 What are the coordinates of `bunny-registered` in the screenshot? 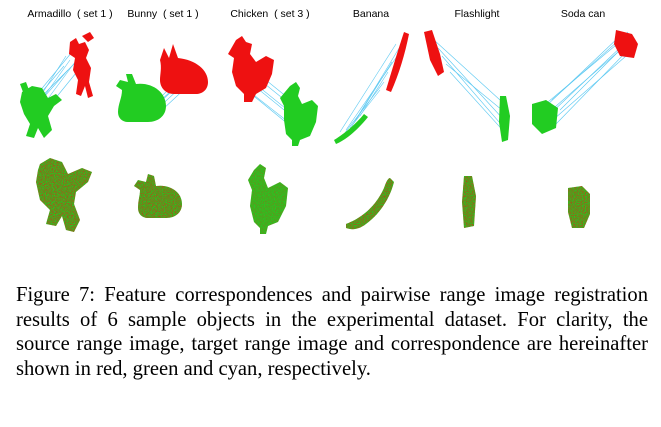 It's located at (158, 196).